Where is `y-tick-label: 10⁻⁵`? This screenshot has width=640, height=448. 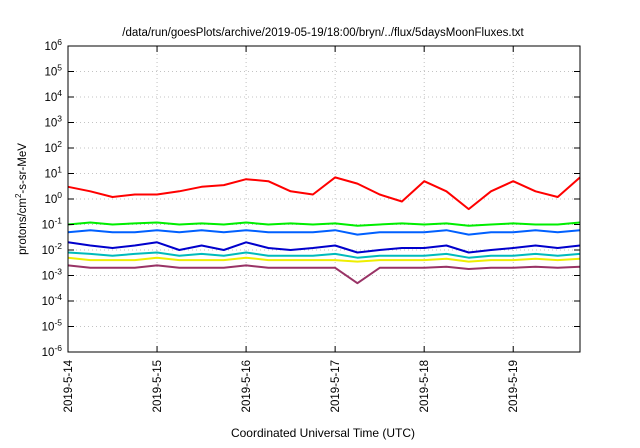
y-tick-label: 10⁻⁵ is located at coordinates (52, 326).